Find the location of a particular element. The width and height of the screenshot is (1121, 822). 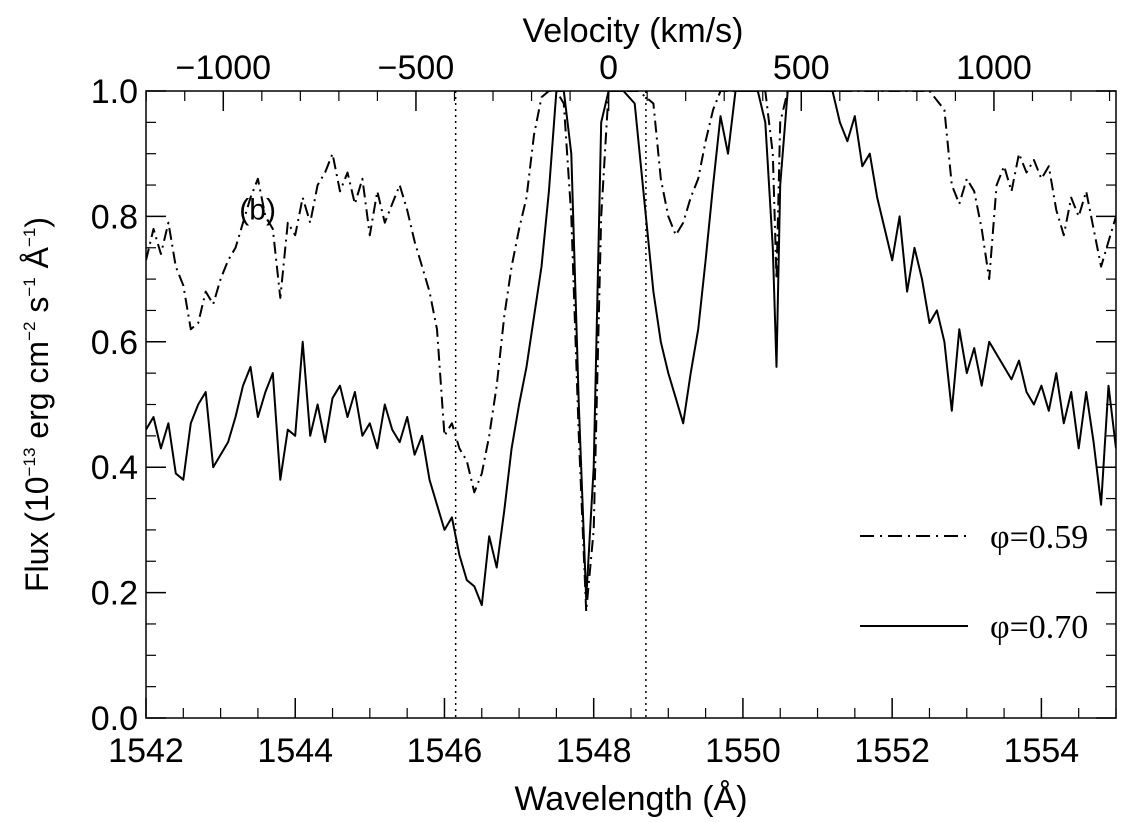

x-tick-label: 1546 is located at coordinates (445, 751).